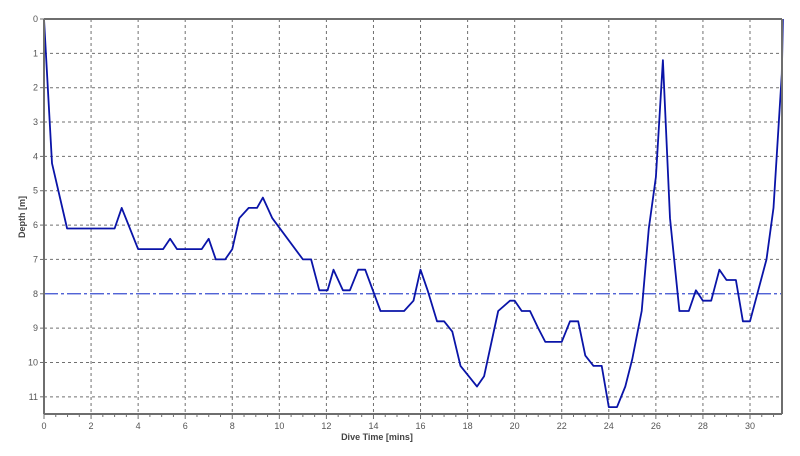 The height and width of the screenshot is (456, 800). What do you see at coordinates (373, 426) in the screenshot?
I see `x-tick-label: 14` at bounding box center [373, 426].